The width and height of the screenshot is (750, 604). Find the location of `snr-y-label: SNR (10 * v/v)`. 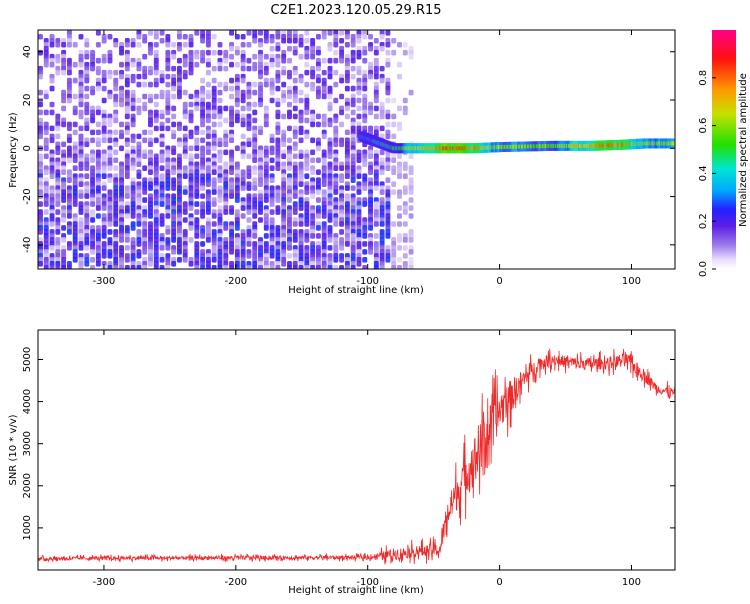

snr-y-label: SNR (10 * v/v) is located at coordinates (13, 449).